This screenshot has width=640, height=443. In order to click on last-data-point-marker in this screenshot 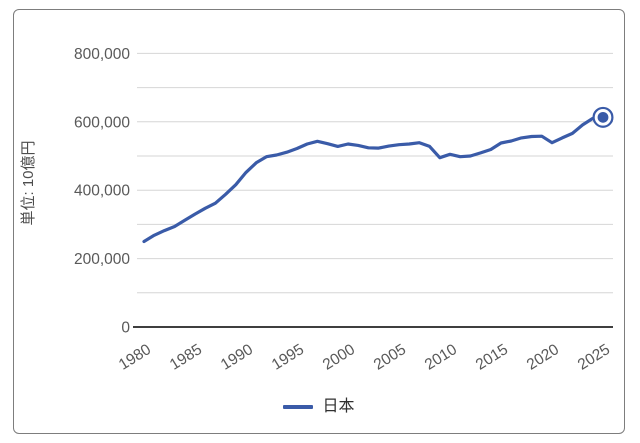, I will do `click(603, 117)`.